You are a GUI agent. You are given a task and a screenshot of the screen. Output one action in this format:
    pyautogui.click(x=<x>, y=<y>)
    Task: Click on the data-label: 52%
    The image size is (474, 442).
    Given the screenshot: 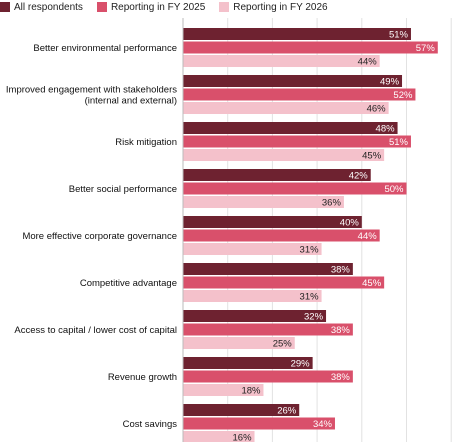 What is the action you would take?
    pyautogui.click(x=403, y=95)
    